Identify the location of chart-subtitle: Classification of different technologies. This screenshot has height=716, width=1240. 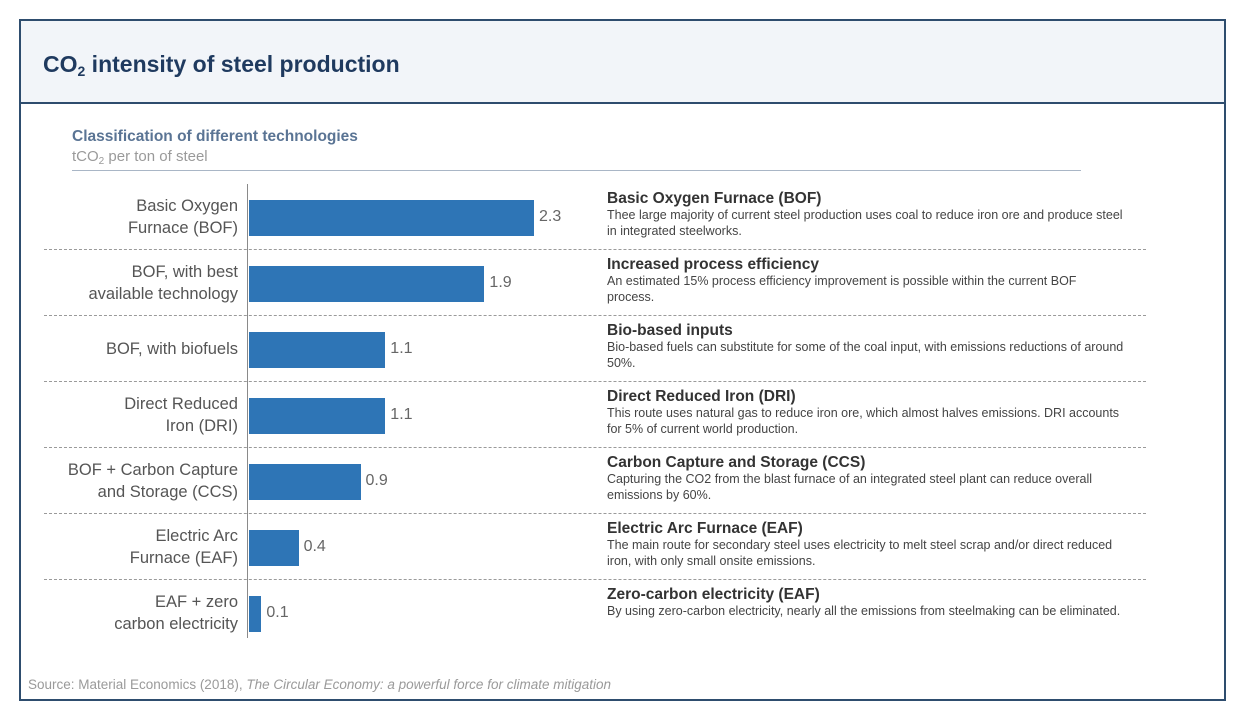
(215, 136).